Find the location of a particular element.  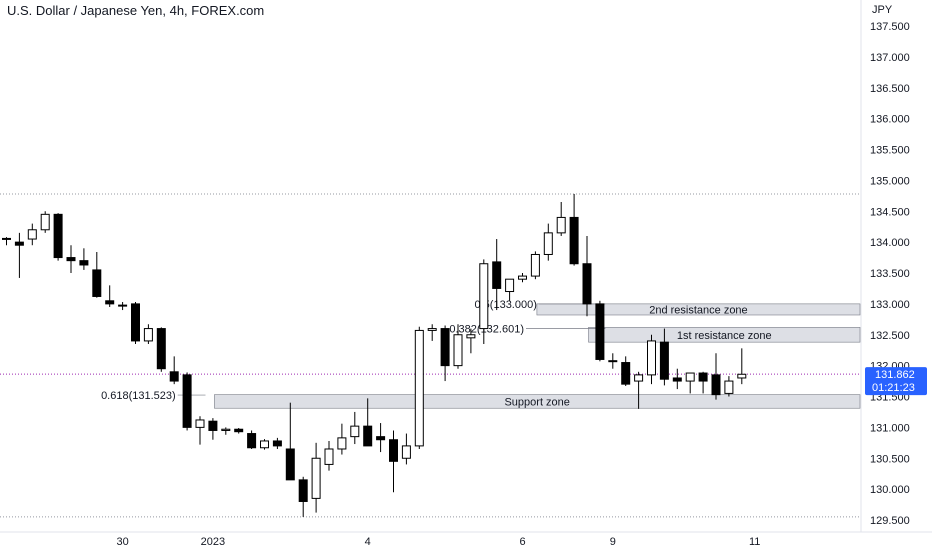

y-tick-label: 136.000 is located at coordinates (890, 120).